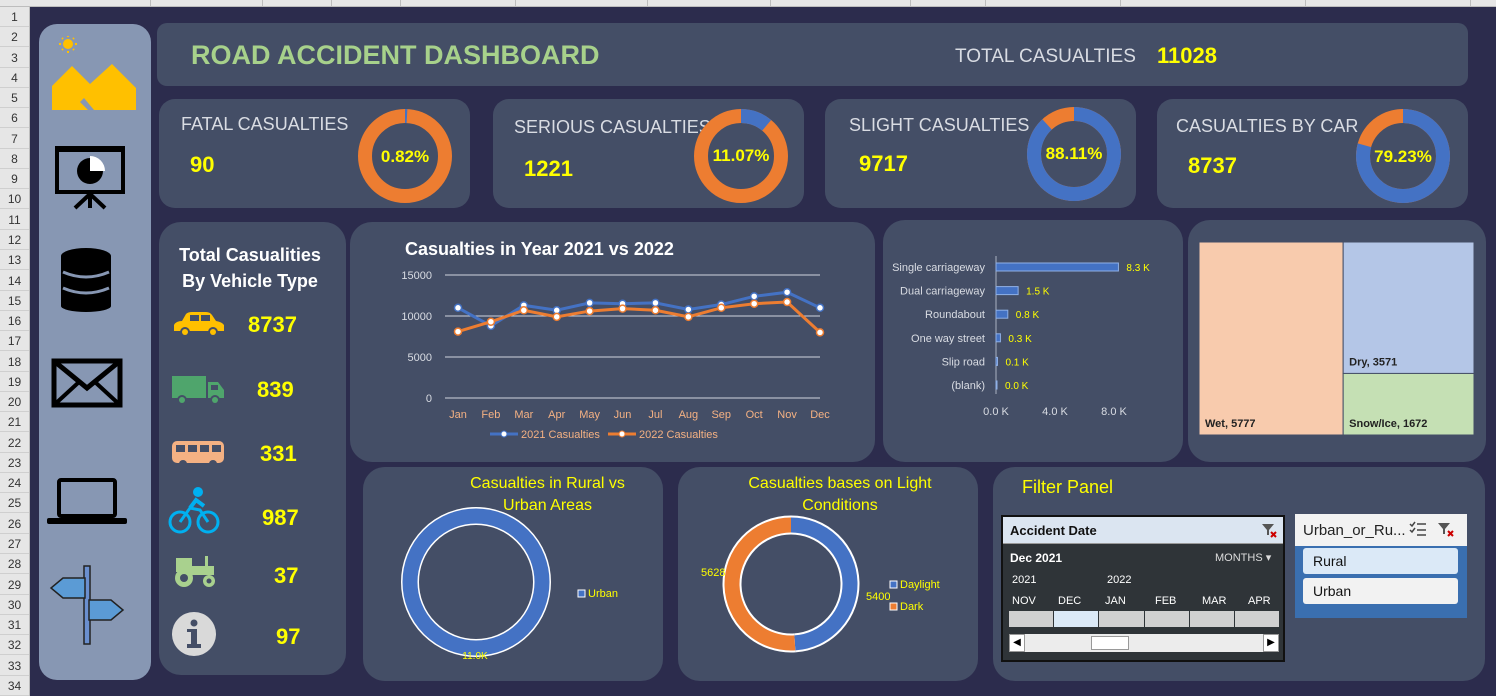 The image size is (1496, 696). What do you see at coordinates (1380, 591) in the screenshot?
I see `slicer-item-urban: Urban` at bounding box center [1380, 591].